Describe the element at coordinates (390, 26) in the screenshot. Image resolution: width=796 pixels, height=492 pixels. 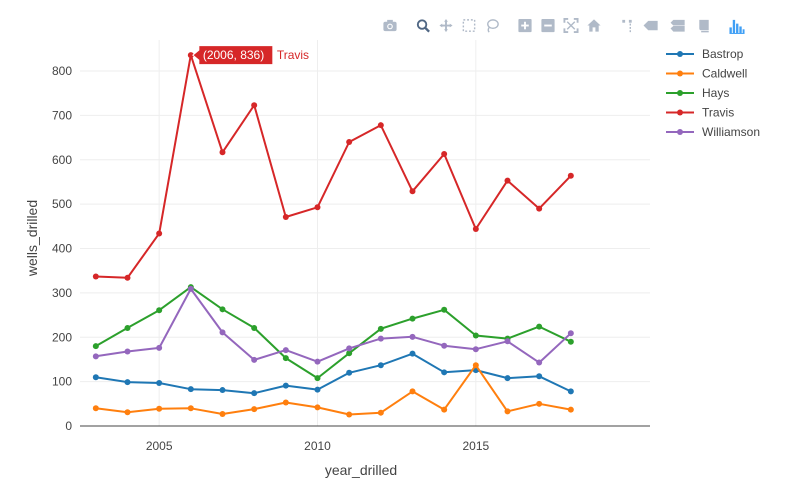
I see `camera-button` at that location.